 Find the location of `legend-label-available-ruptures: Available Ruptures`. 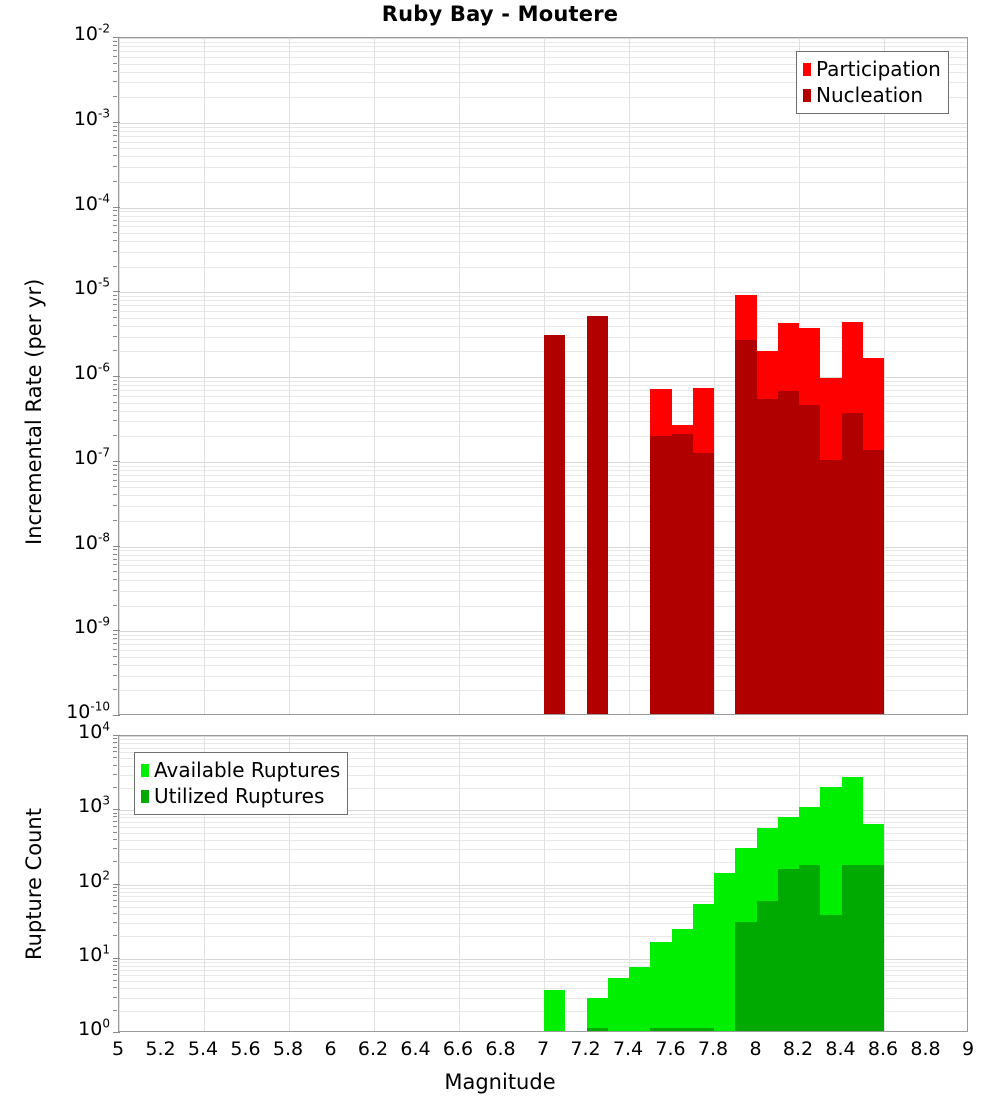

legend-label-available-ruptures: Available Ruptures is located at coordinates (247, 770).